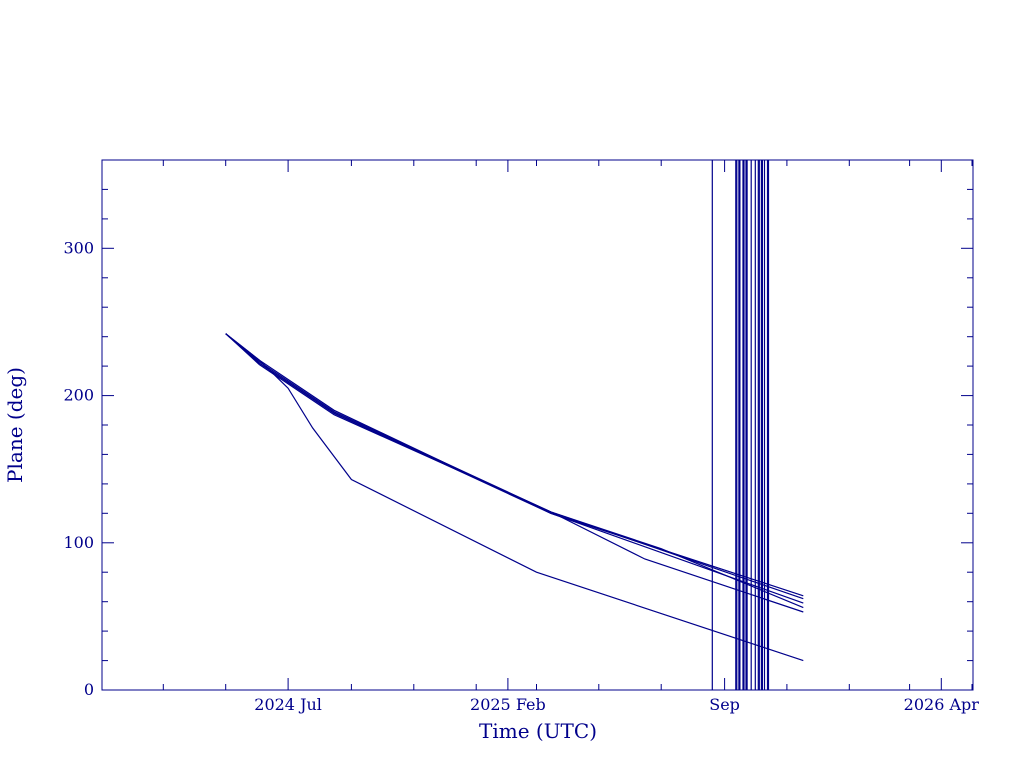 This screenshot has height=768, width=1024. What do you see at coordinates (78, 247) in the screenshot?
I see `y-tick-label: 300` at bounding box center [78, 247].